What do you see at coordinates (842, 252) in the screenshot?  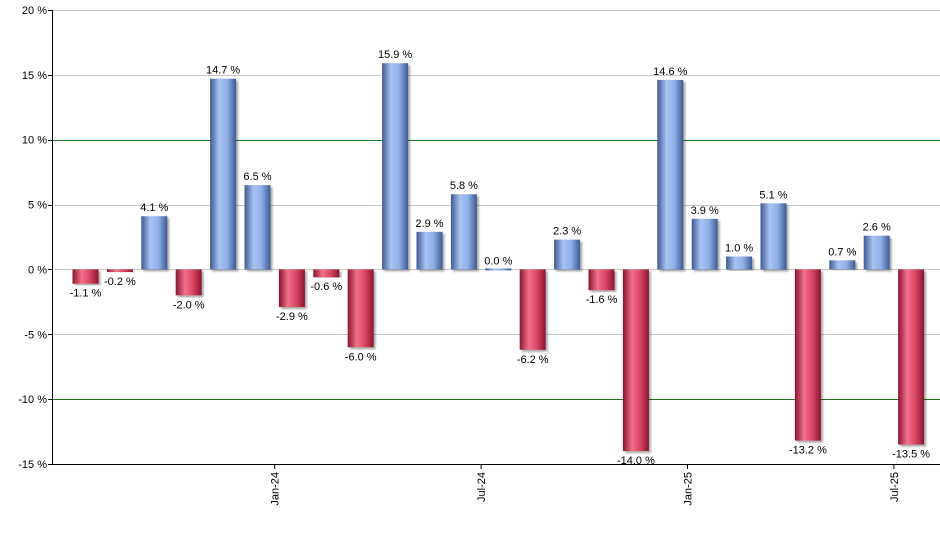 I see `data-label: 0.7 %` at bounding box center [842, 252].